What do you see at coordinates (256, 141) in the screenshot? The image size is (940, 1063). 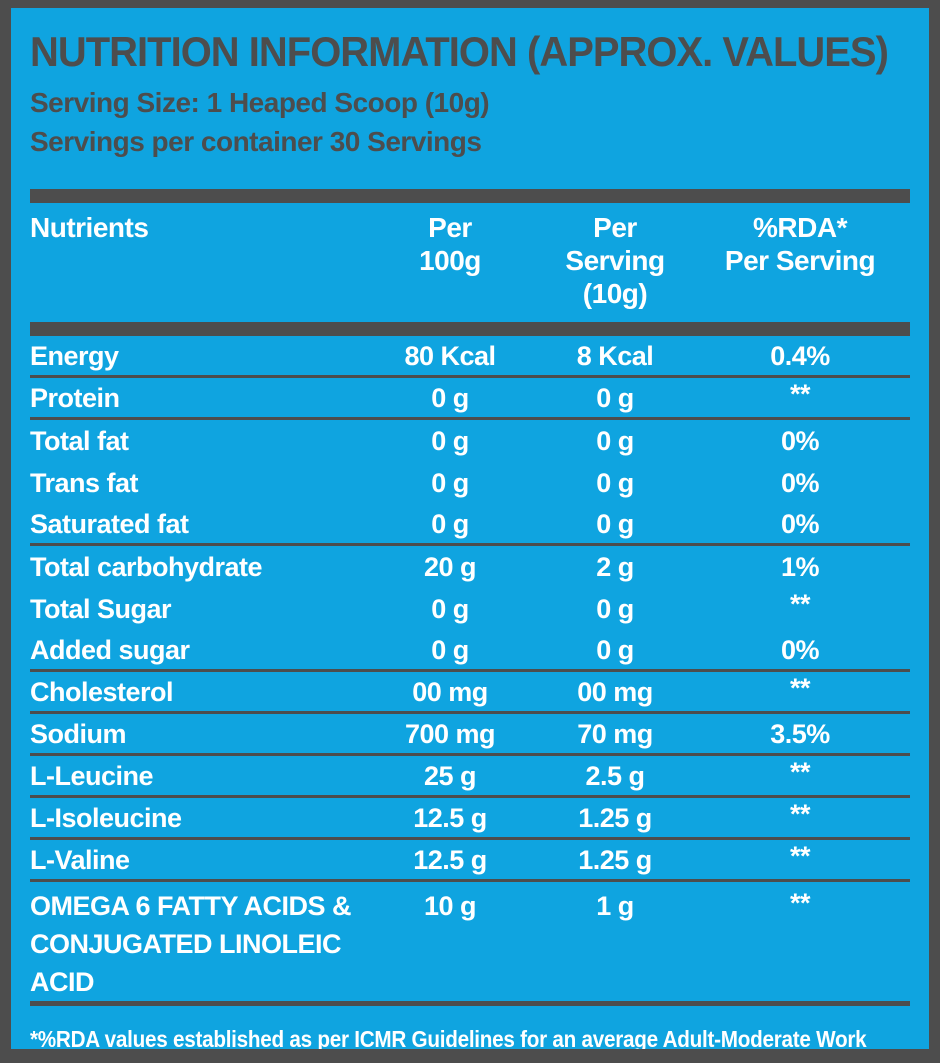 I see `servings-per-container-text: Servings per container 30 Servings` at bounding box center [256, 141].